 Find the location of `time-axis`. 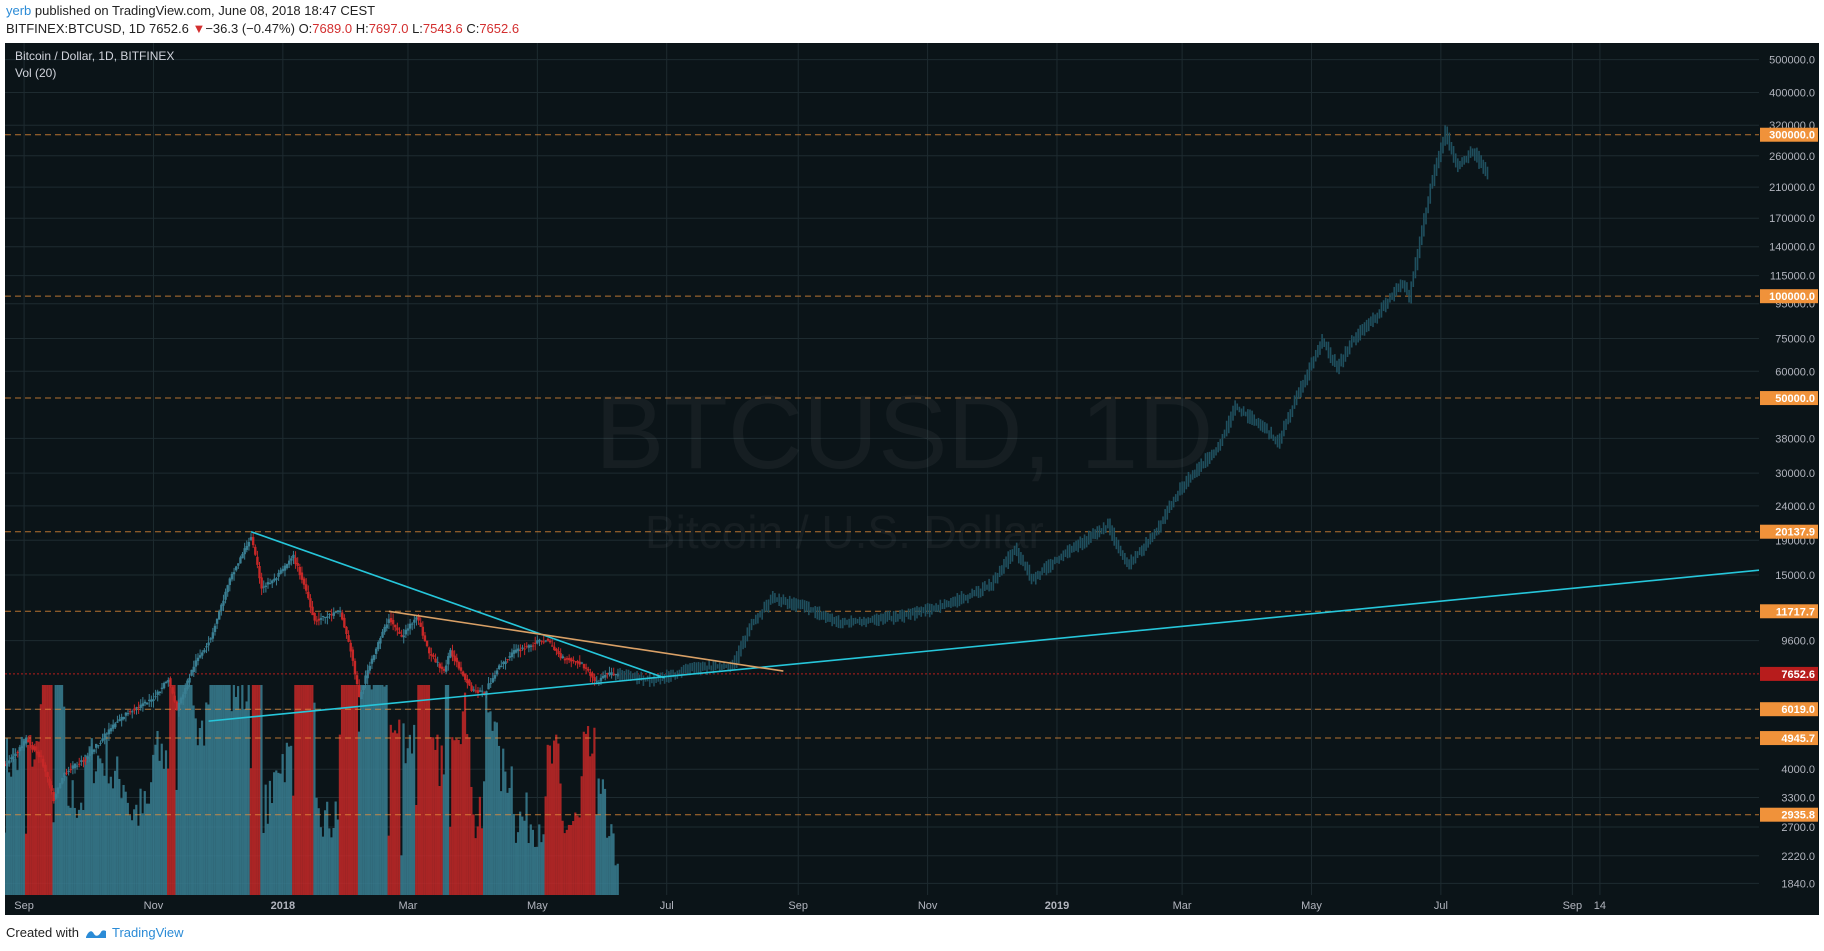

time-axis is located at coordinates (882, 905).